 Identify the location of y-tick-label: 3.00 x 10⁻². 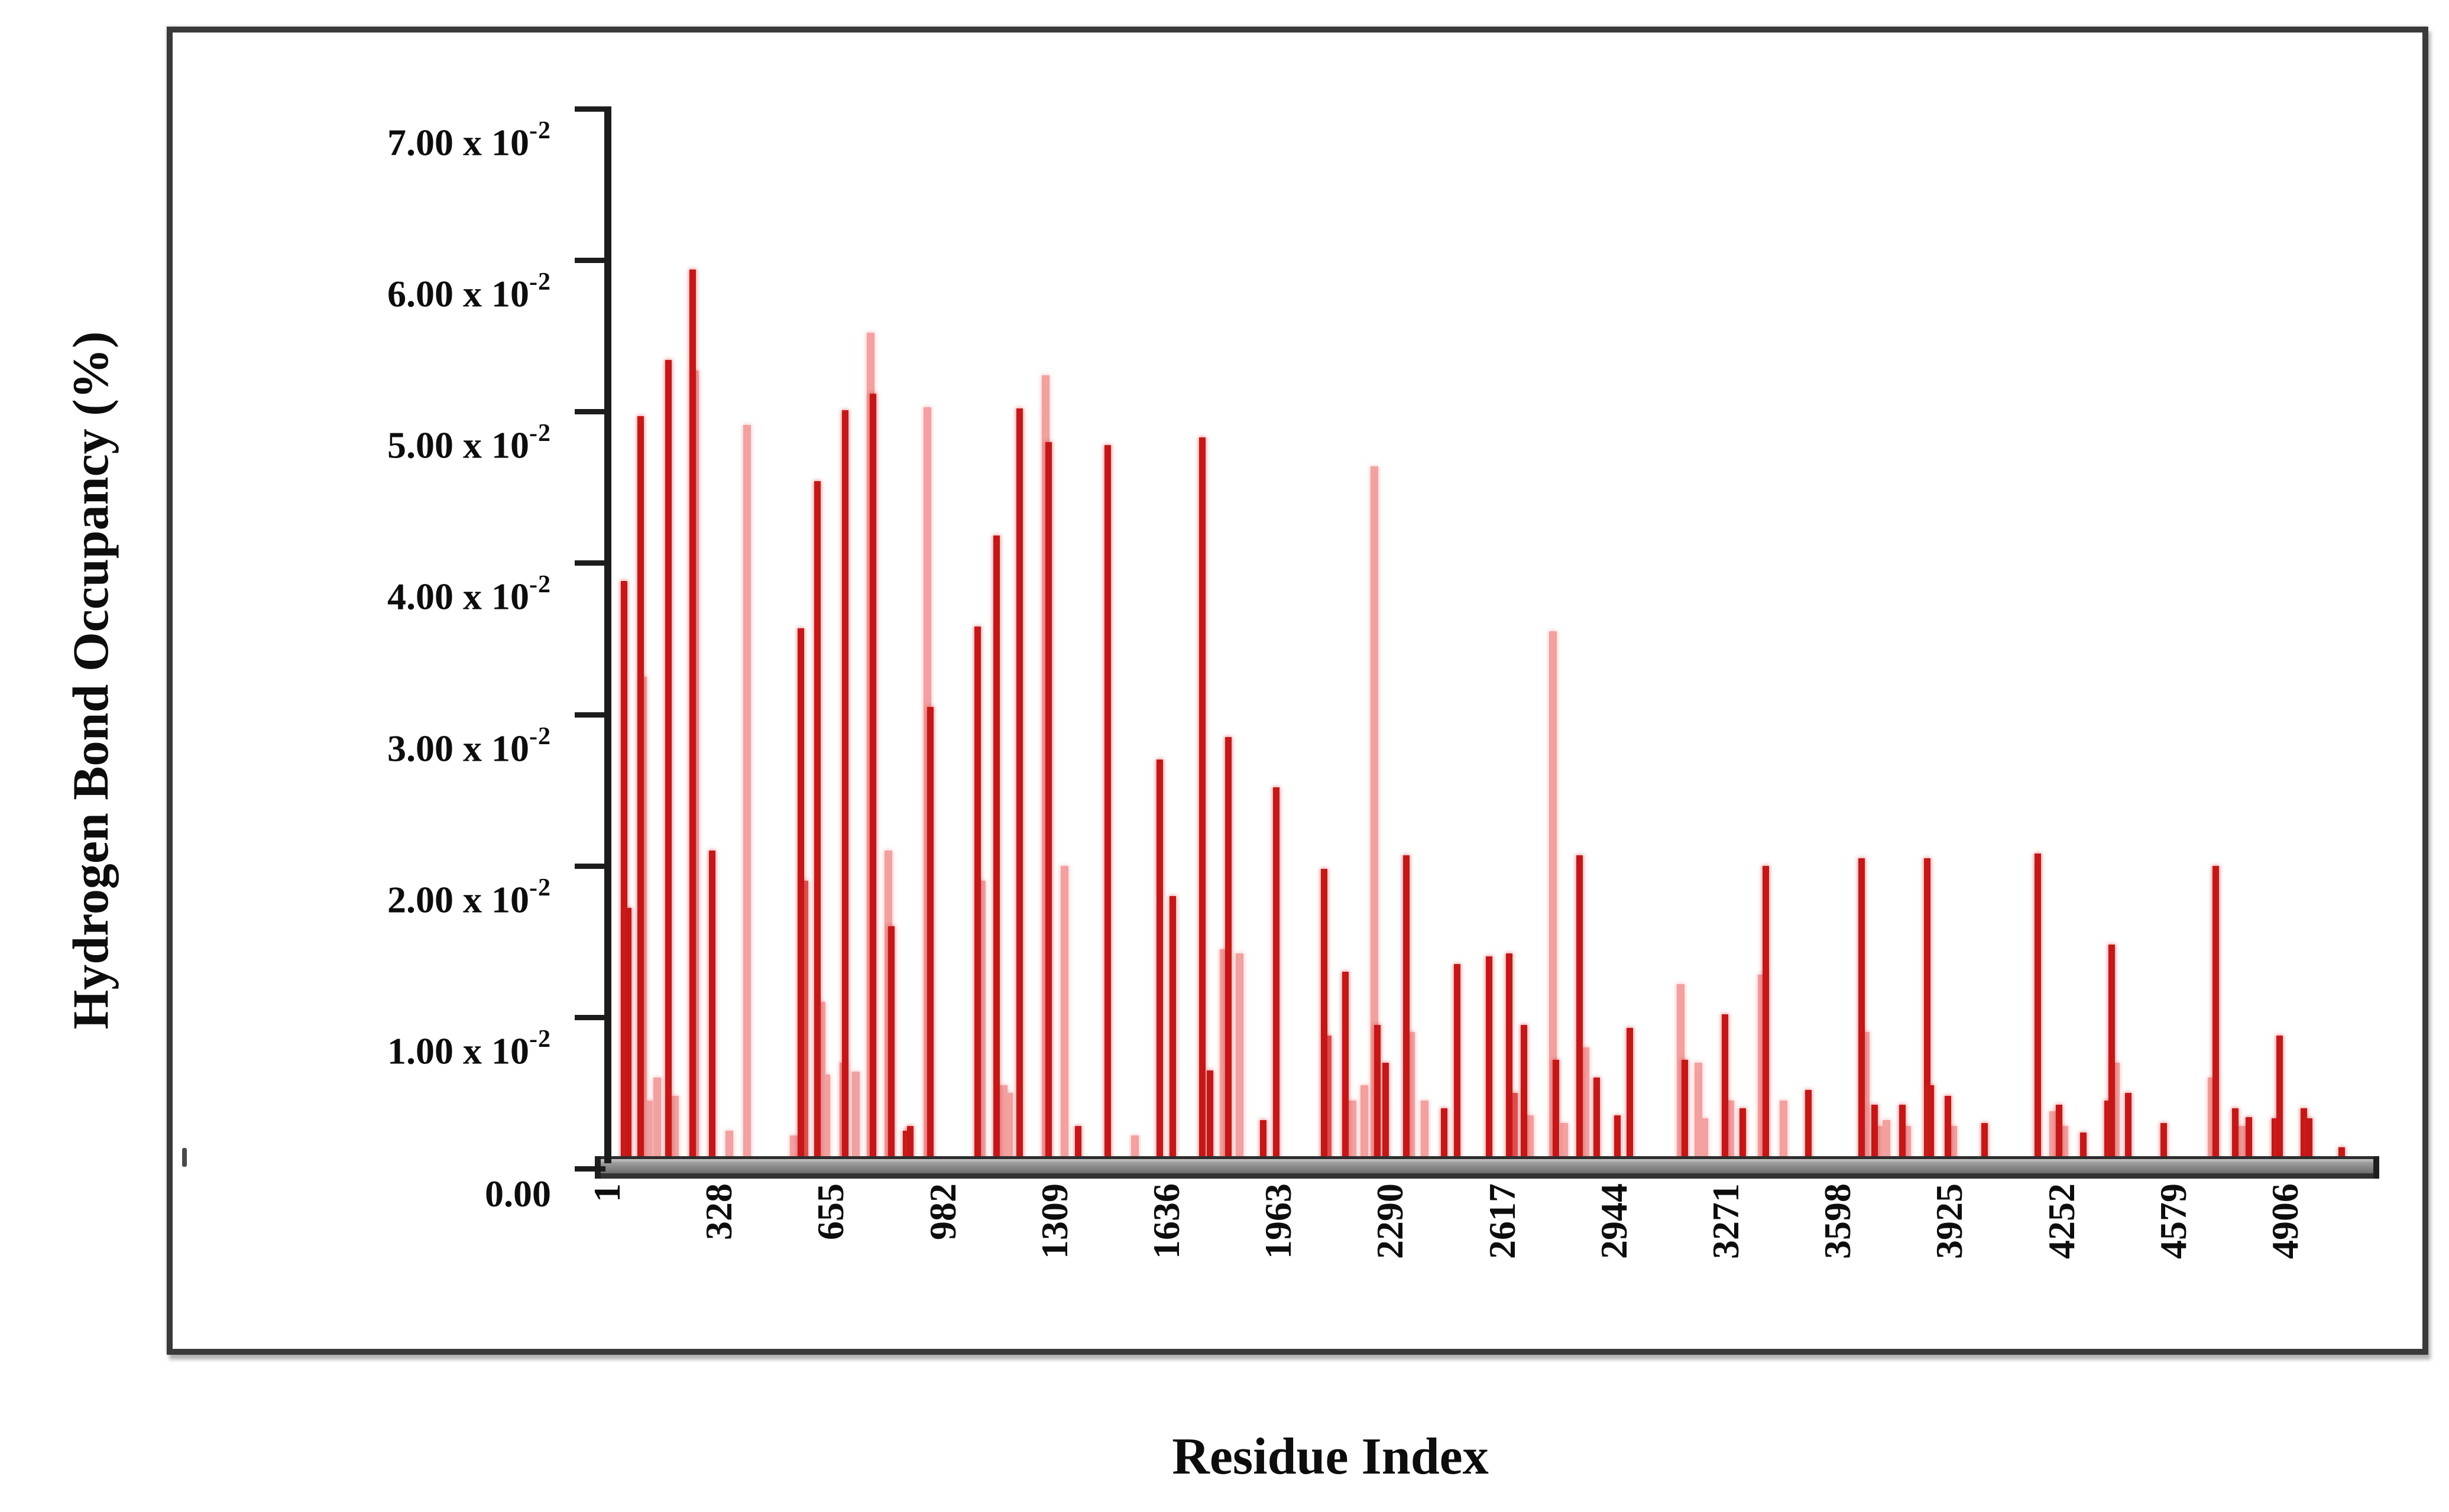
(469, 745).